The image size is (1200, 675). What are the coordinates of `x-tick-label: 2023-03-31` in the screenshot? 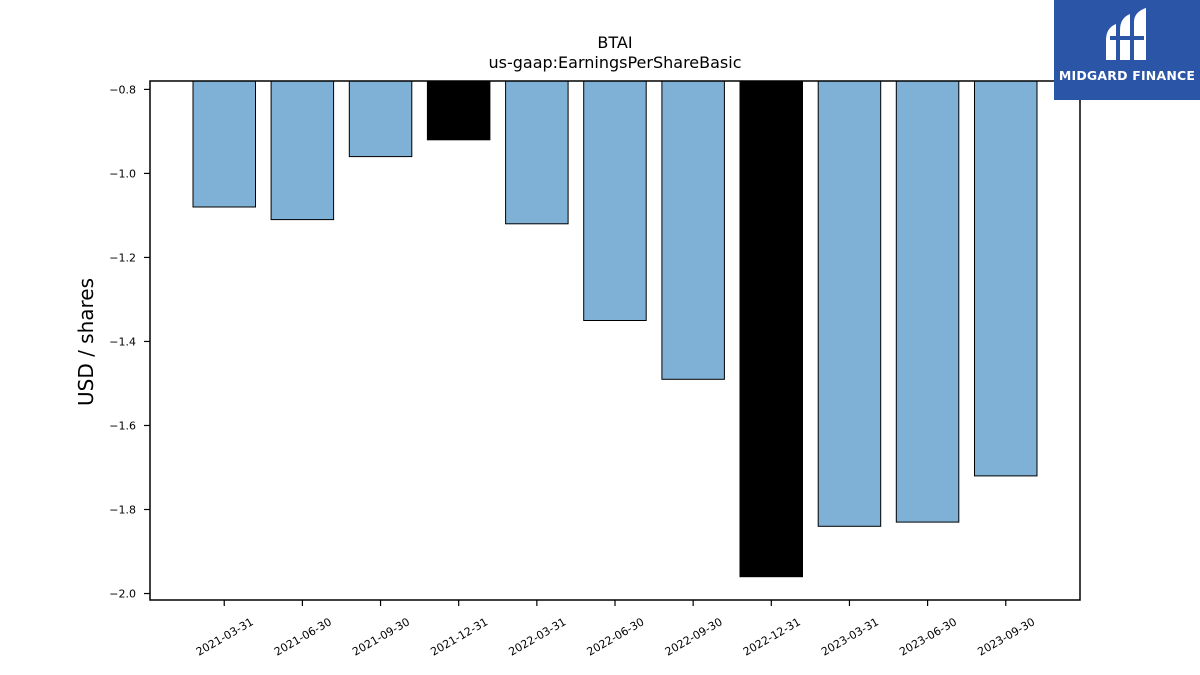 It's located at (850, 636).